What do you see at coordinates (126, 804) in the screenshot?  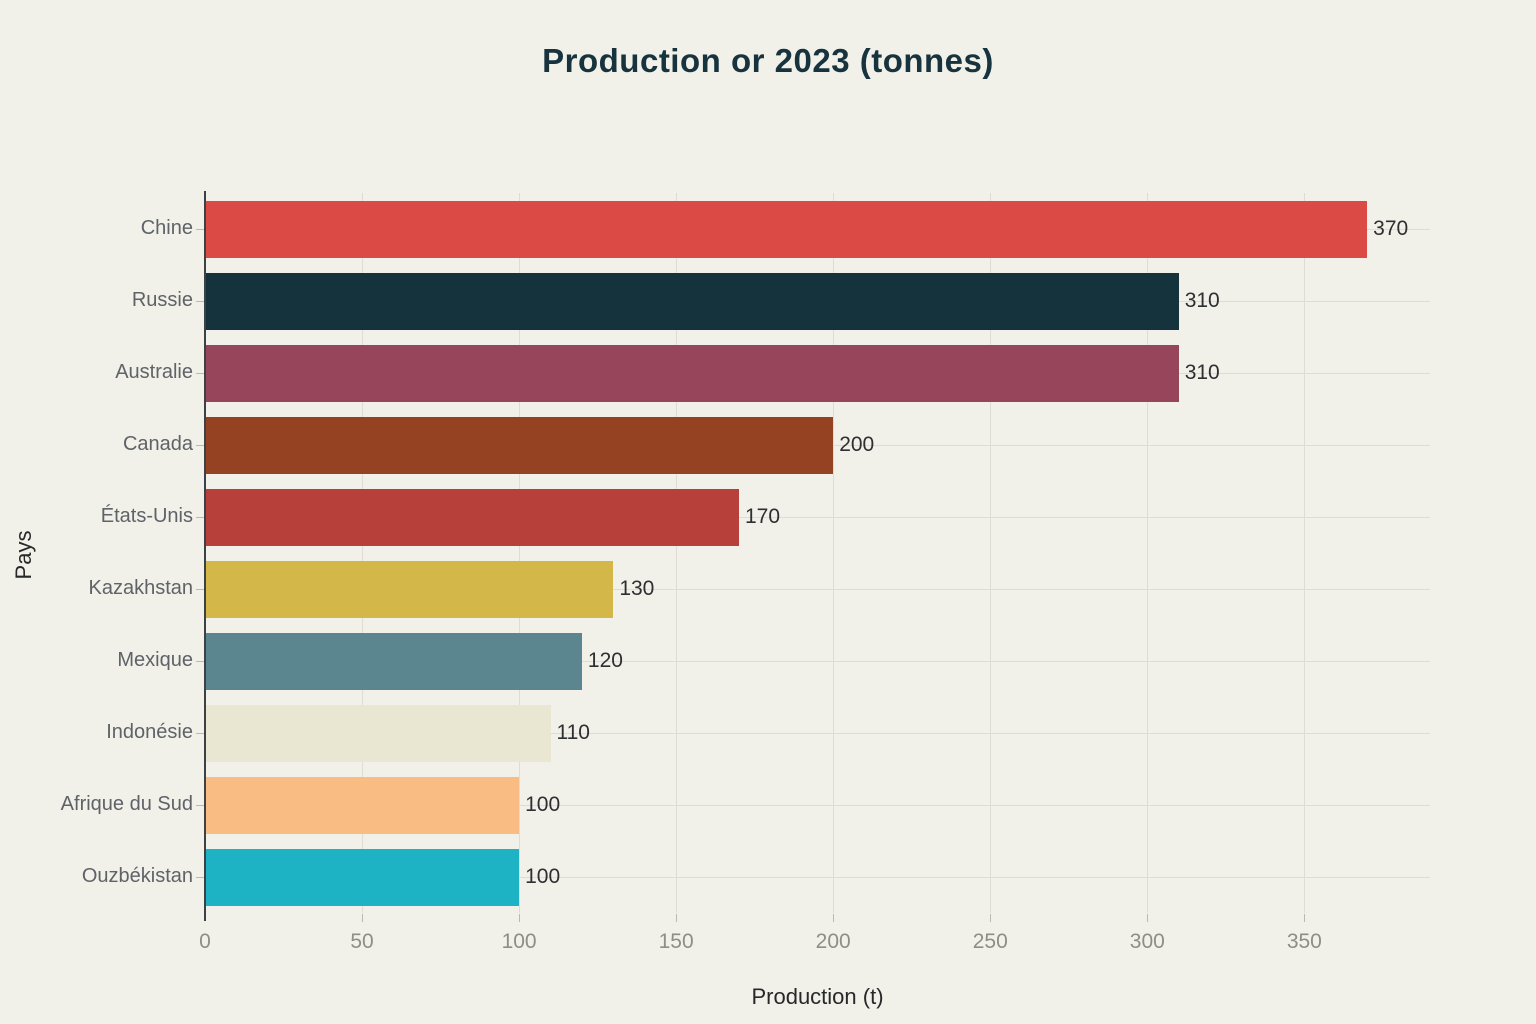 I see `y-category-label: Afrique du Sud` at bounding box center [126, 804].